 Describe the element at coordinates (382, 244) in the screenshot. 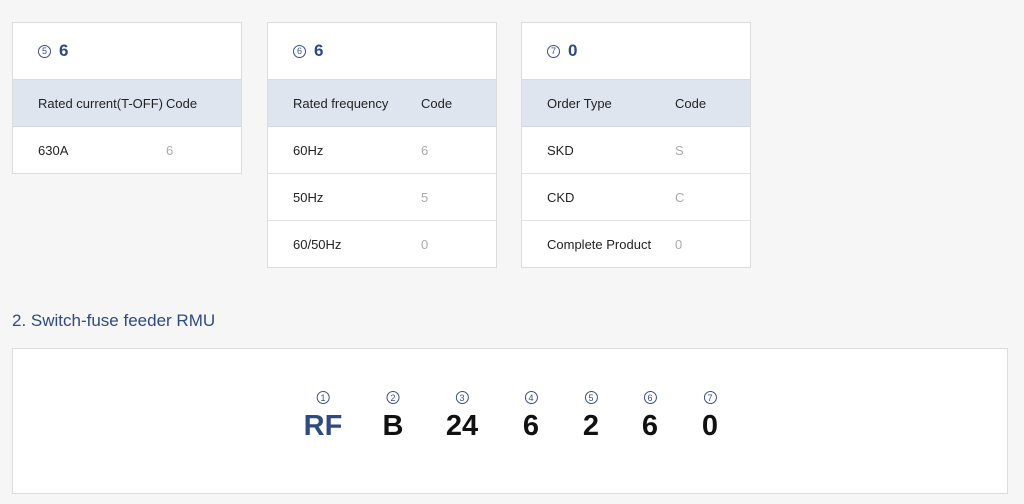

I see `table-row: 60/50Hz 0` at that location.